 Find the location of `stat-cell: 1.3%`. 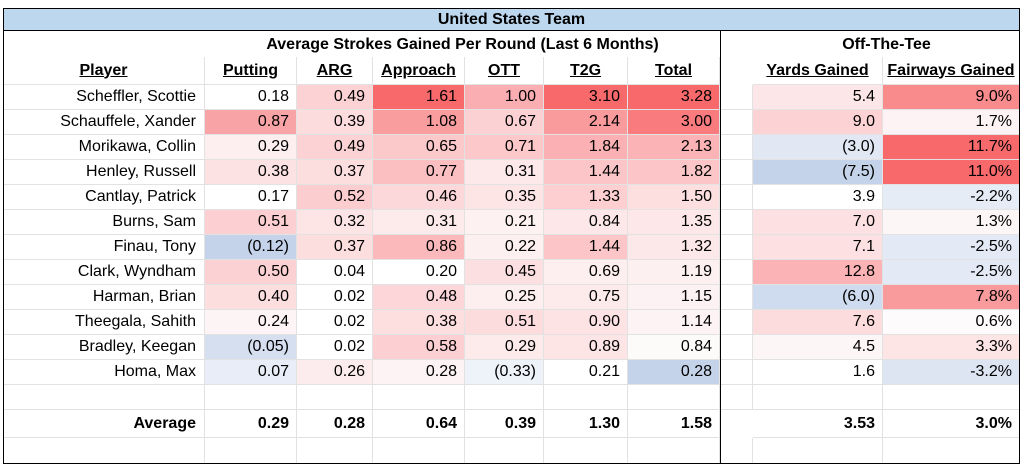

stat-cell: 1.3% is located at coordinates (951, 222).